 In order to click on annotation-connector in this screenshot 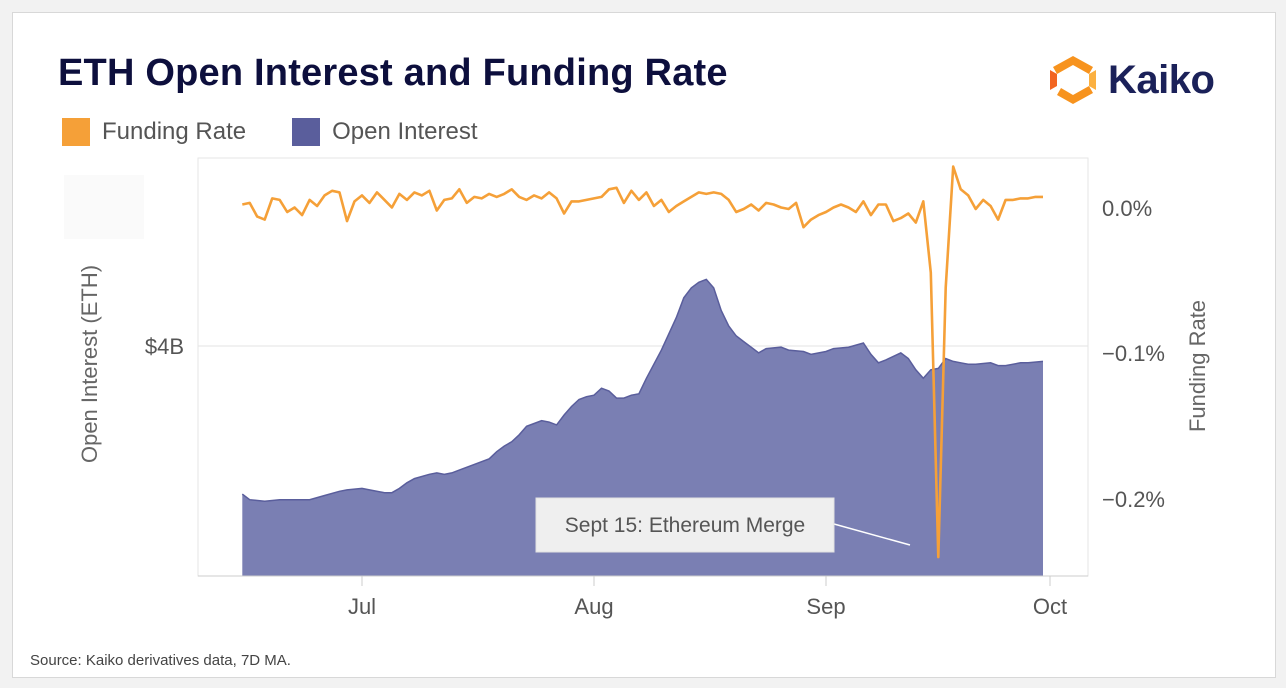, I will do `click(872, 534)`.